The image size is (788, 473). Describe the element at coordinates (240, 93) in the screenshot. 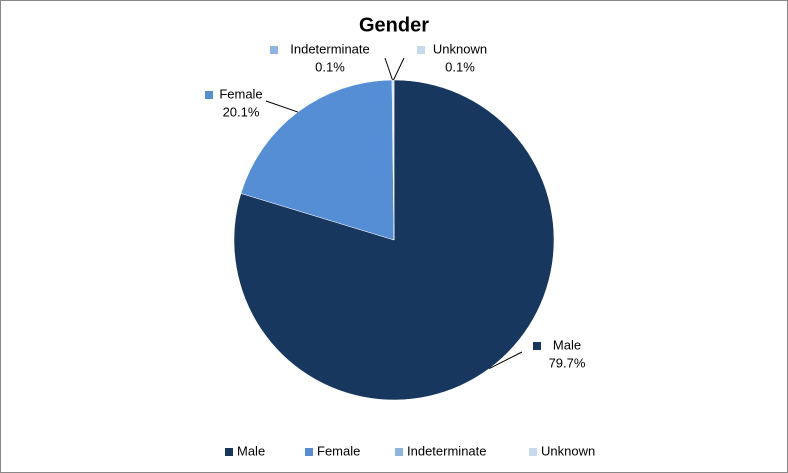

I see `data-label-name: Female` at that location.